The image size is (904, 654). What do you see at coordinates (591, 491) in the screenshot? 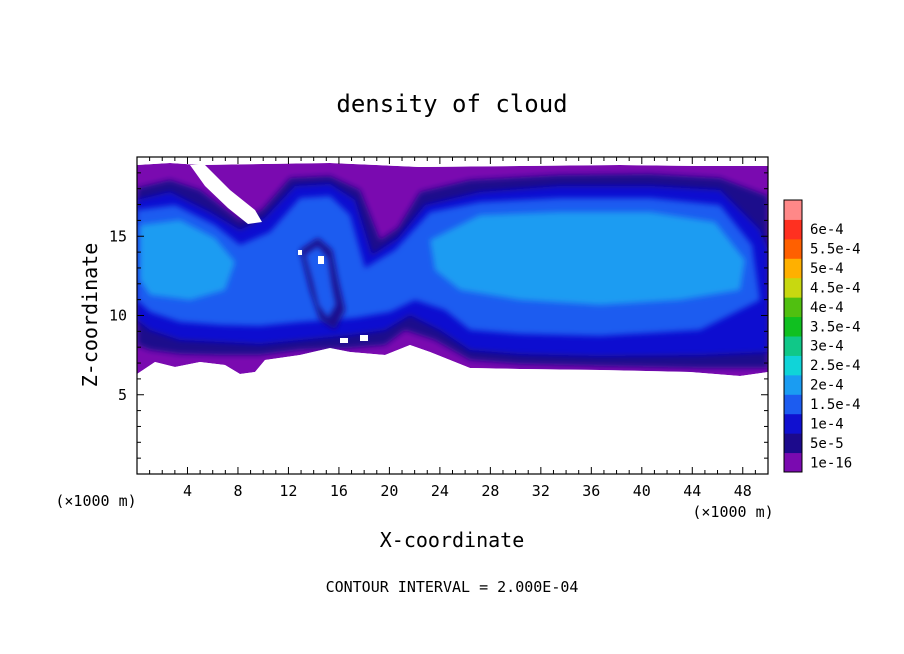
I see `x-tick-label: 36` at bounding box center [591, 491].